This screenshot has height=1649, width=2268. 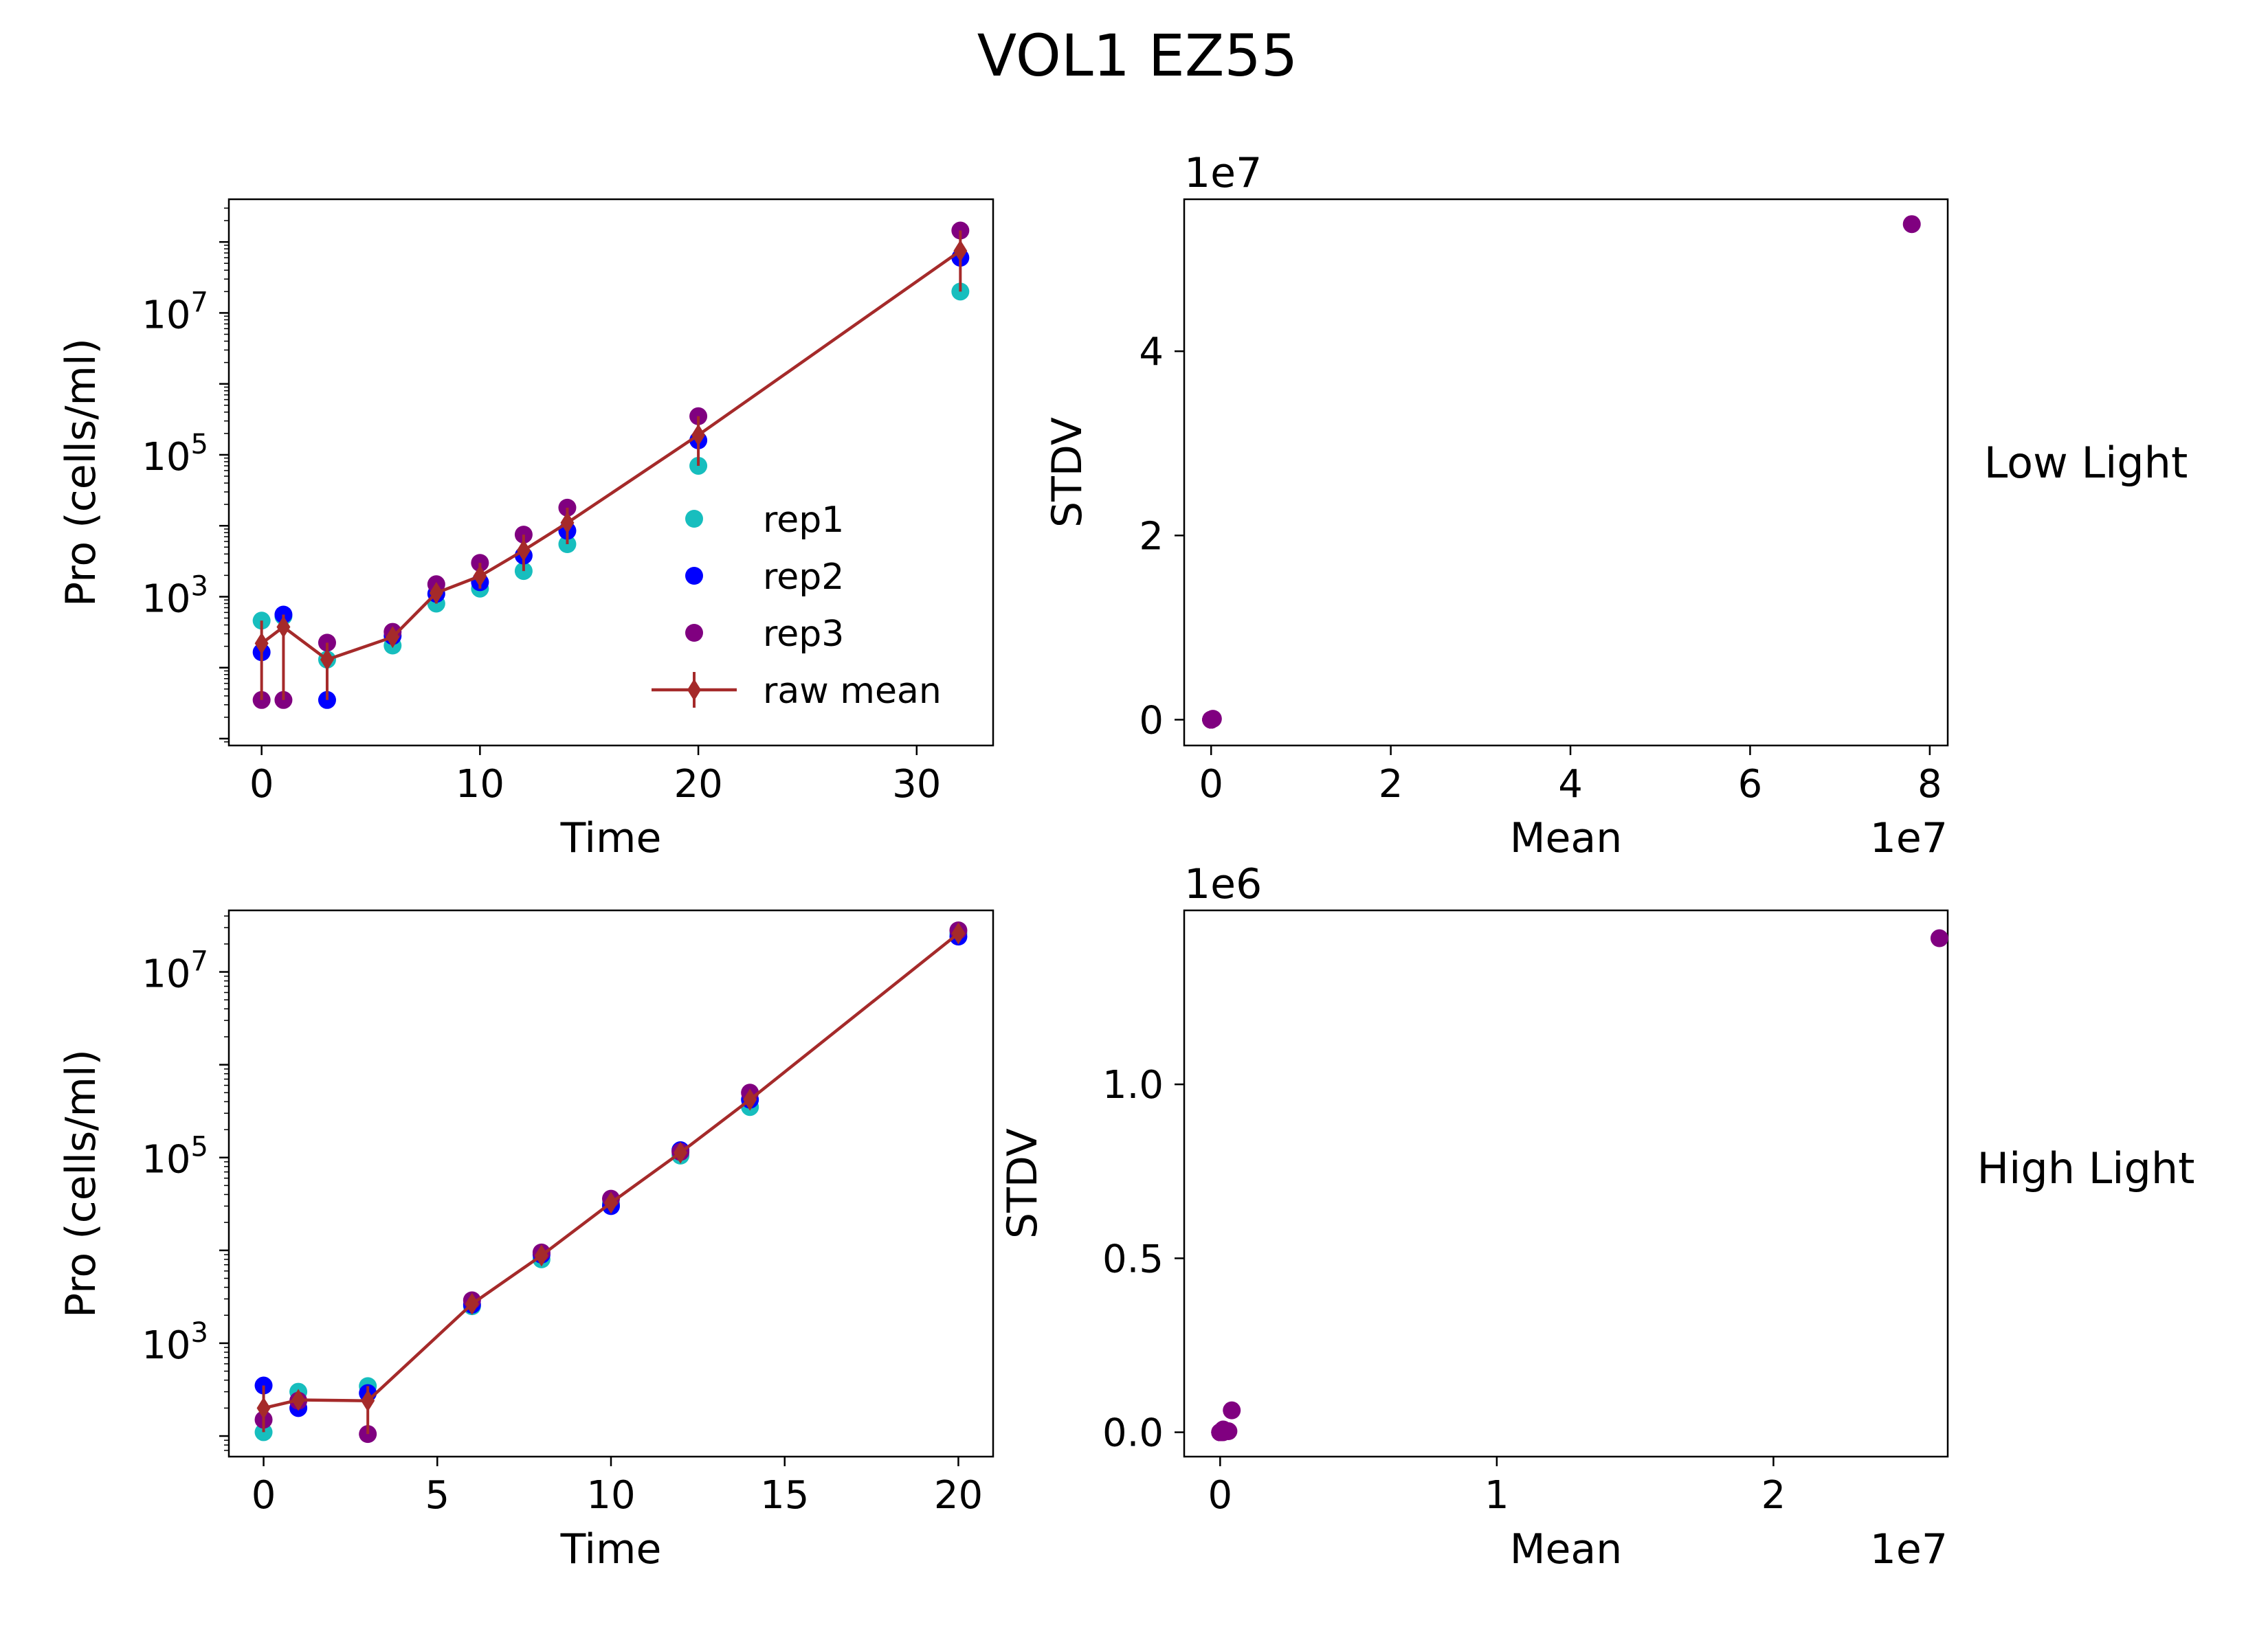 I want to click on x-tick-label: 15, so click(x=784, y=1495).